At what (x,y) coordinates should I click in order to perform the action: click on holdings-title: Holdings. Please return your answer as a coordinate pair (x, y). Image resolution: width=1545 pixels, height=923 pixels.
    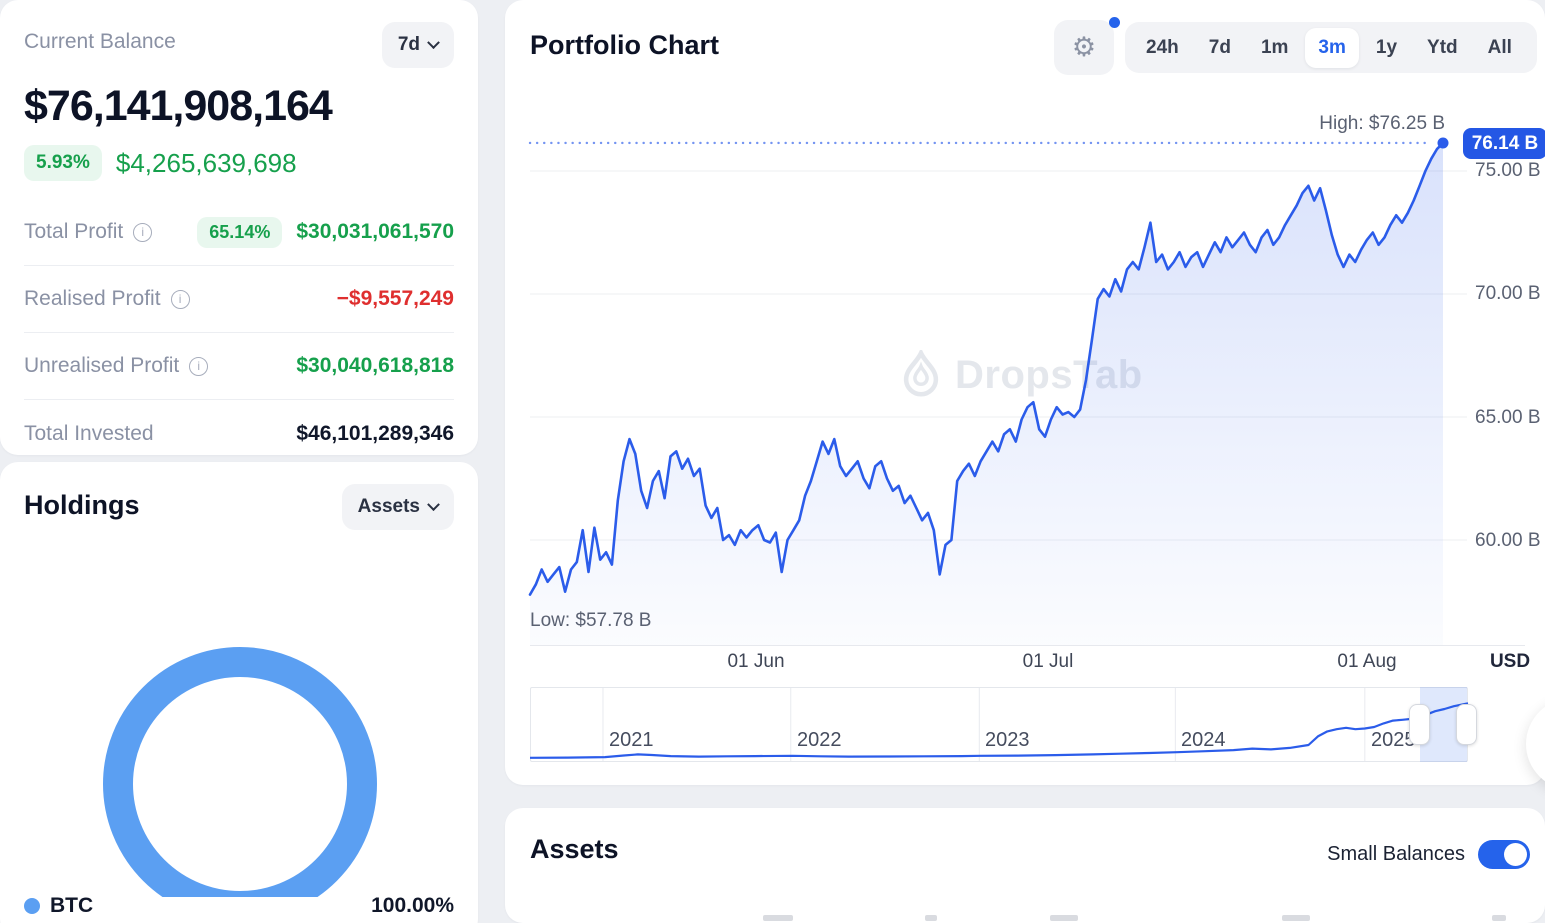
    Looking at the image, I should click on (82, 505).